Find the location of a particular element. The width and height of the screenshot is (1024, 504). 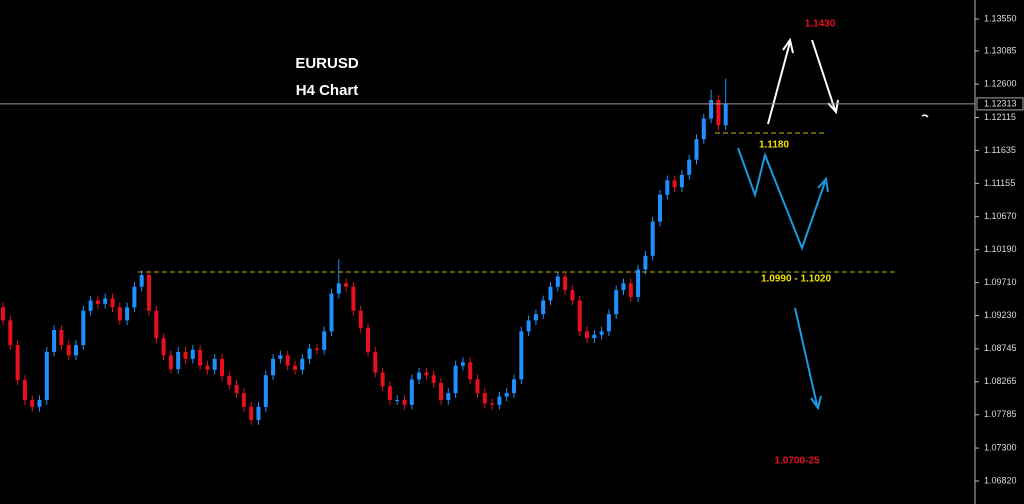

arrow-head is located at coordinates (816, 403).